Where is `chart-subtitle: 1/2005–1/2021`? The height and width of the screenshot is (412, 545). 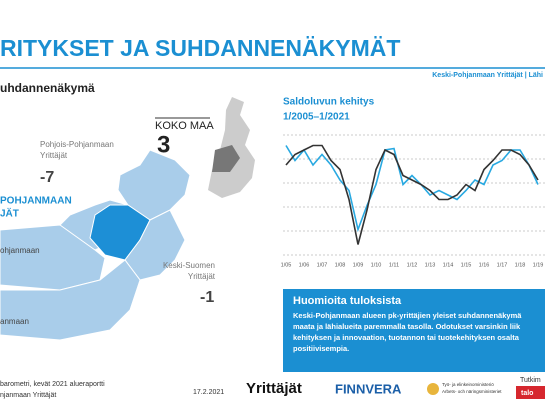 chart-subtitle: 1/2005–1/2021 is located at coordinates (316, 117).